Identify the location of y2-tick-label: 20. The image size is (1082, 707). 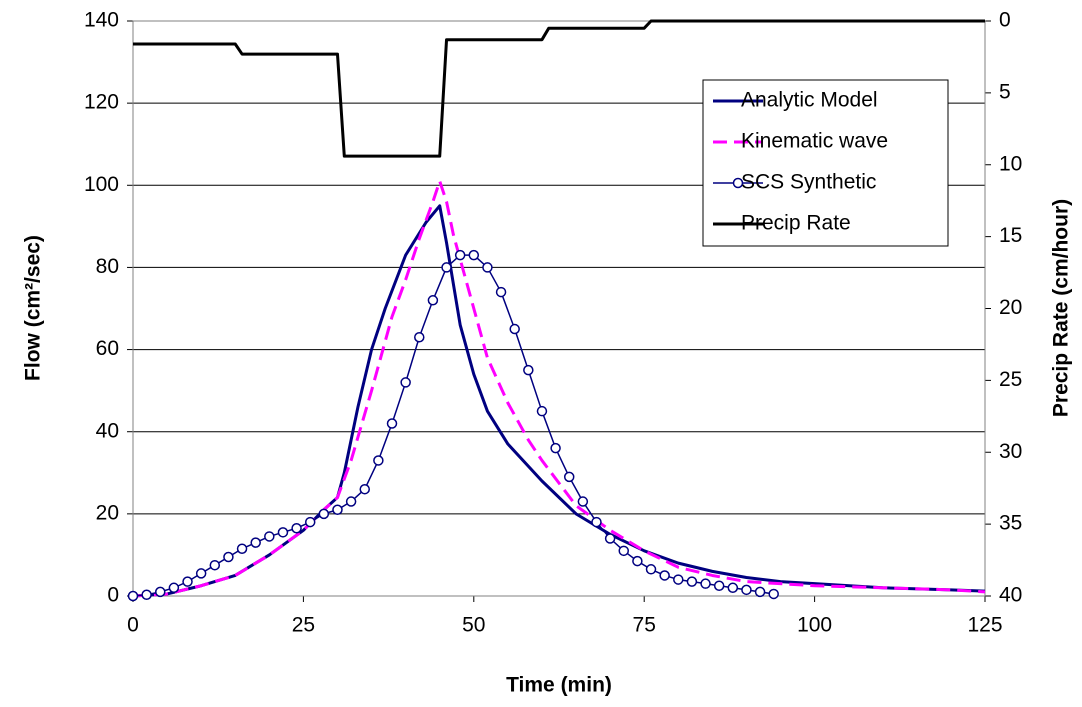
(1010, 307).